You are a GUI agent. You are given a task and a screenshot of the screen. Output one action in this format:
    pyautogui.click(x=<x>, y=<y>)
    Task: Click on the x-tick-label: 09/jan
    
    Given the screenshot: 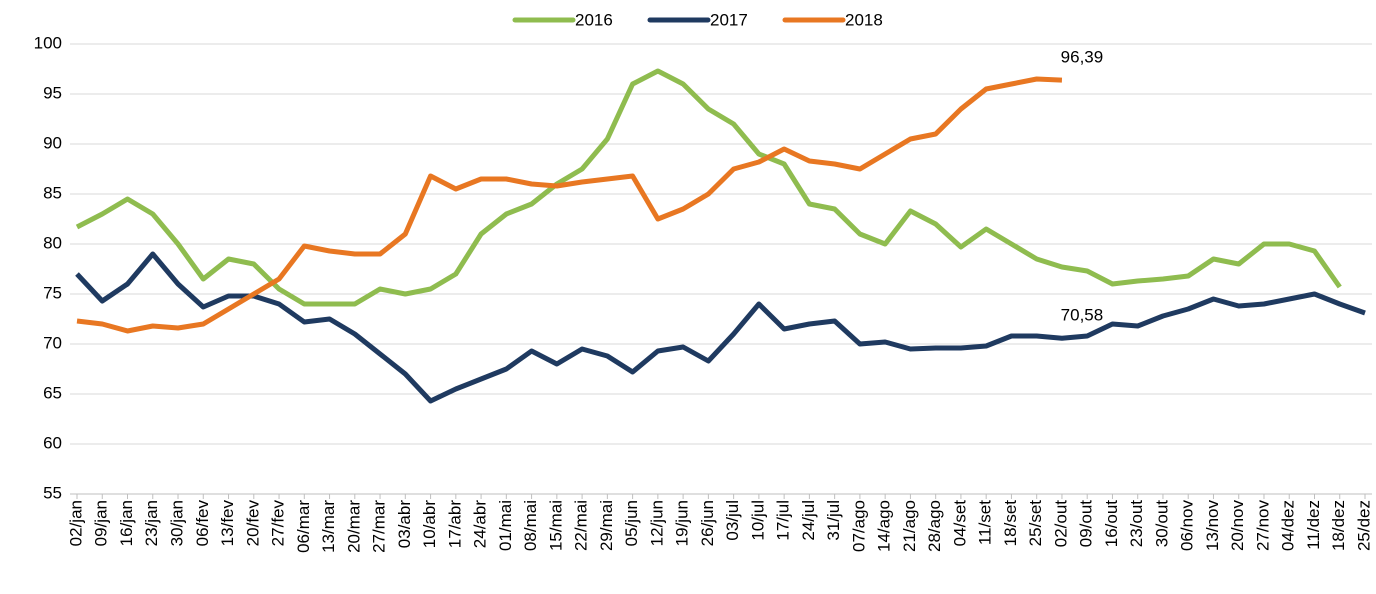 What is the action you would take?
    pyautogui.click(x=101, y=523)
    